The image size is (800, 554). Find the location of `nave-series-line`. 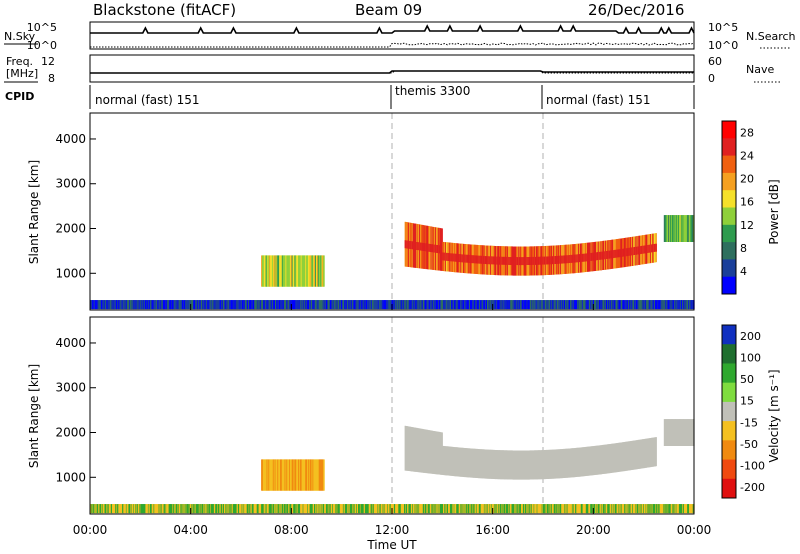

nave-series-line is located at coordinates (392, 72).